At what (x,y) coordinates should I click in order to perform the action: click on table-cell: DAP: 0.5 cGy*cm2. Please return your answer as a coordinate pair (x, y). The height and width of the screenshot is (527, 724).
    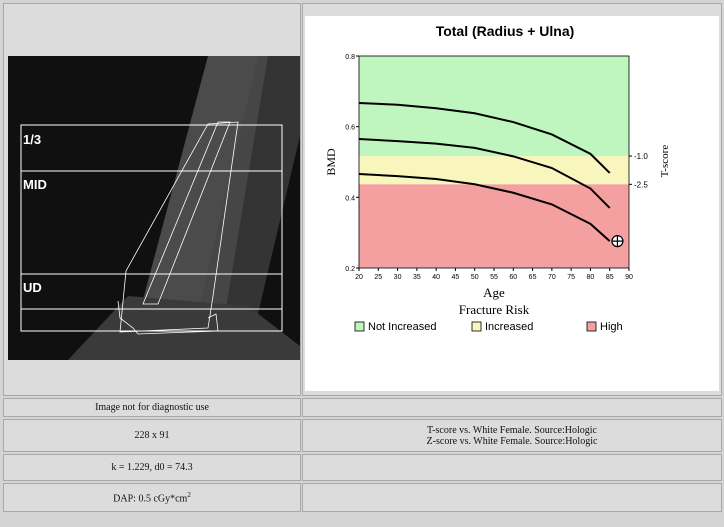
    Looking at the image, I should click on (152, 497).